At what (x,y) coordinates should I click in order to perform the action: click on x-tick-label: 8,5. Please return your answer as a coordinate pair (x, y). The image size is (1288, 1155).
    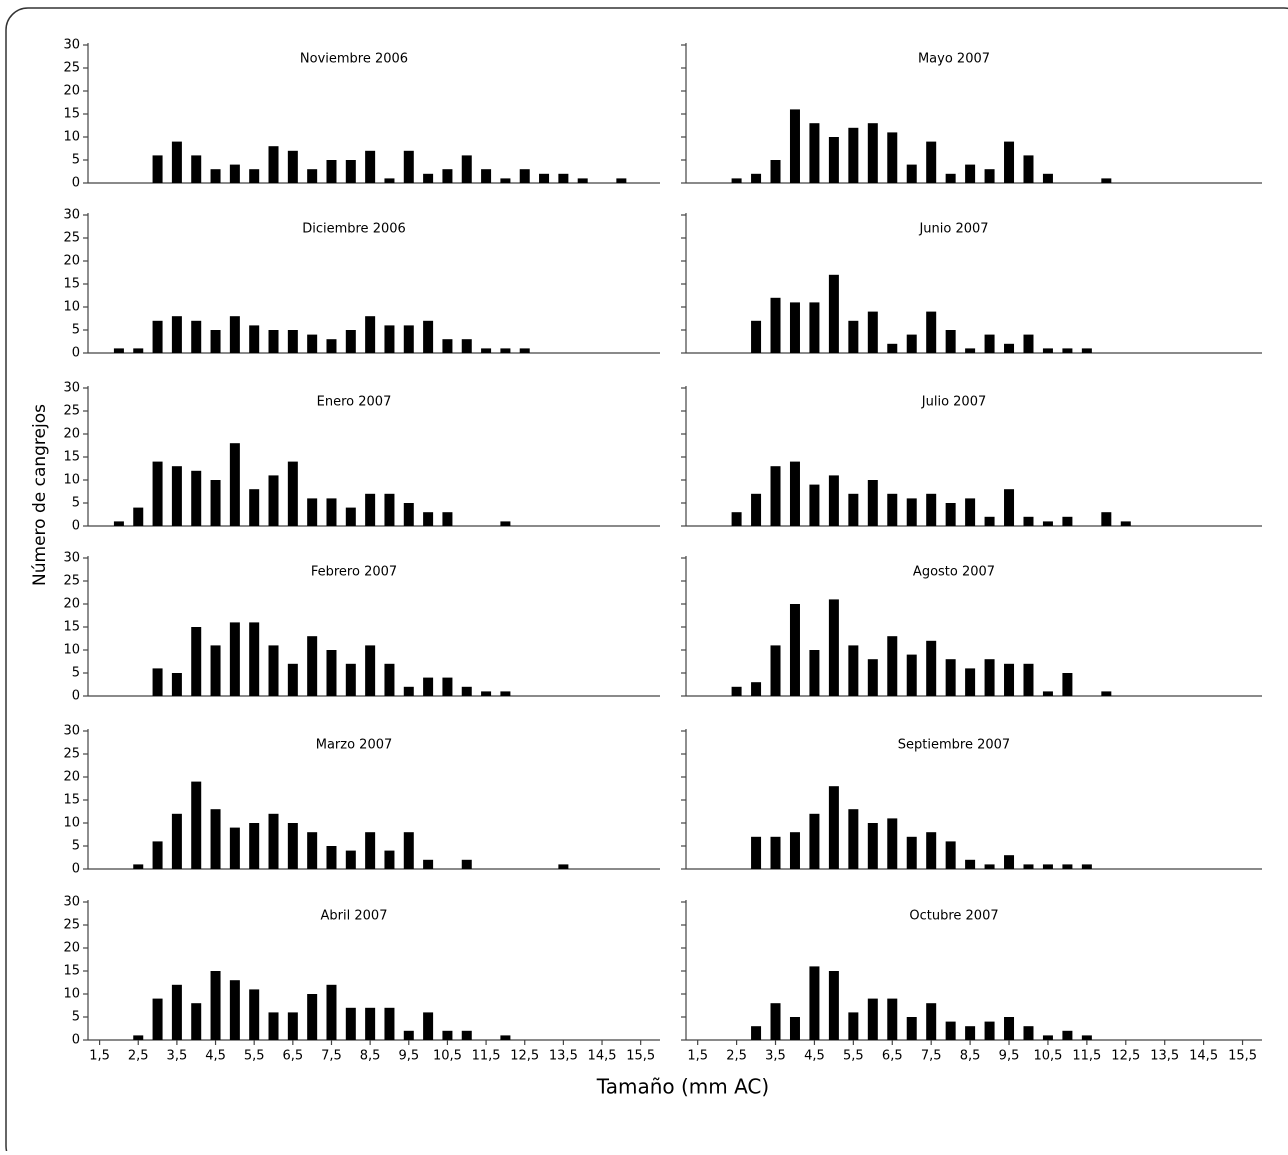
    Looking at the image, I should click on (370, 1056).